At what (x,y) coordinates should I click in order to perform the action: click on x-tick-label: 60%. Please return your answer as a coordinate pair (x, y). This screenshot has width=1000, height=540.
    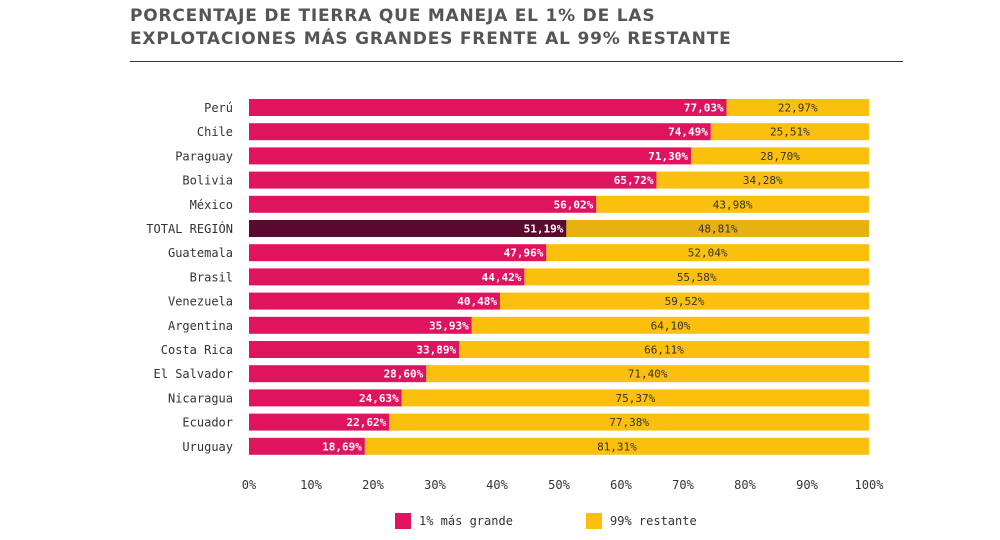
    Looking at the image, I should click on (621, 485).